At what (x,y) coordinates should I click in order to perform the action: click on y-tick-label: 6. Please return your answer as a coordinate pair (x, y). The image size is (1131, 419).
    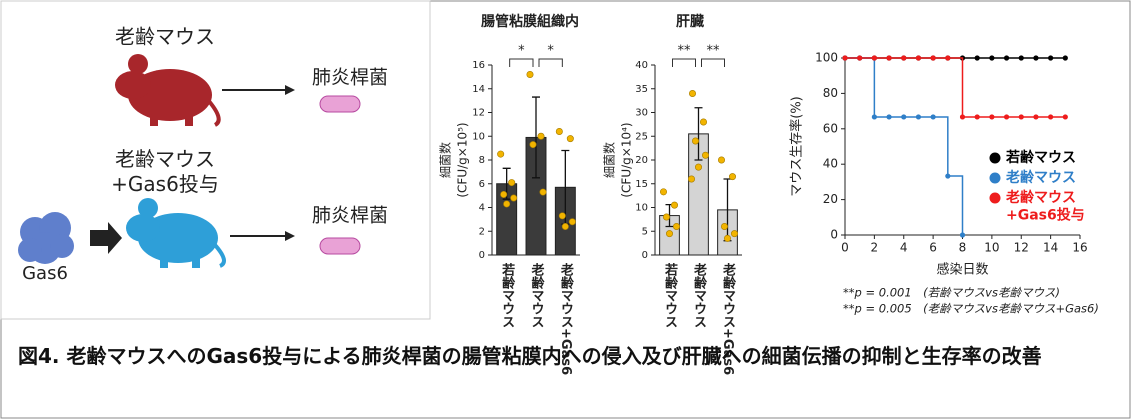
    Looking at the image, I should click on (482, 184).